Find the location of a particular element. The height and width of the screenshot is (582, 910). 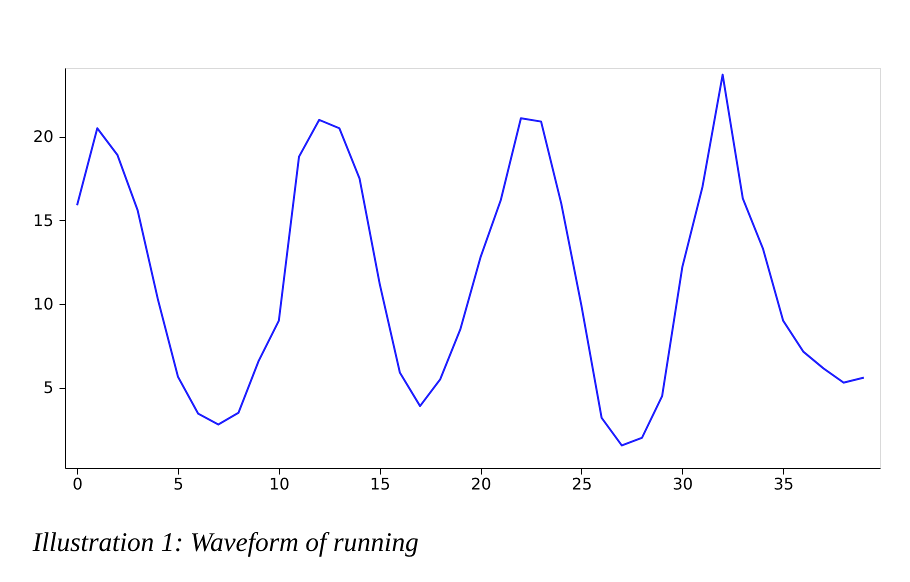

text: Illustration 1: Waveform of running is located at coordinates (225, 542).